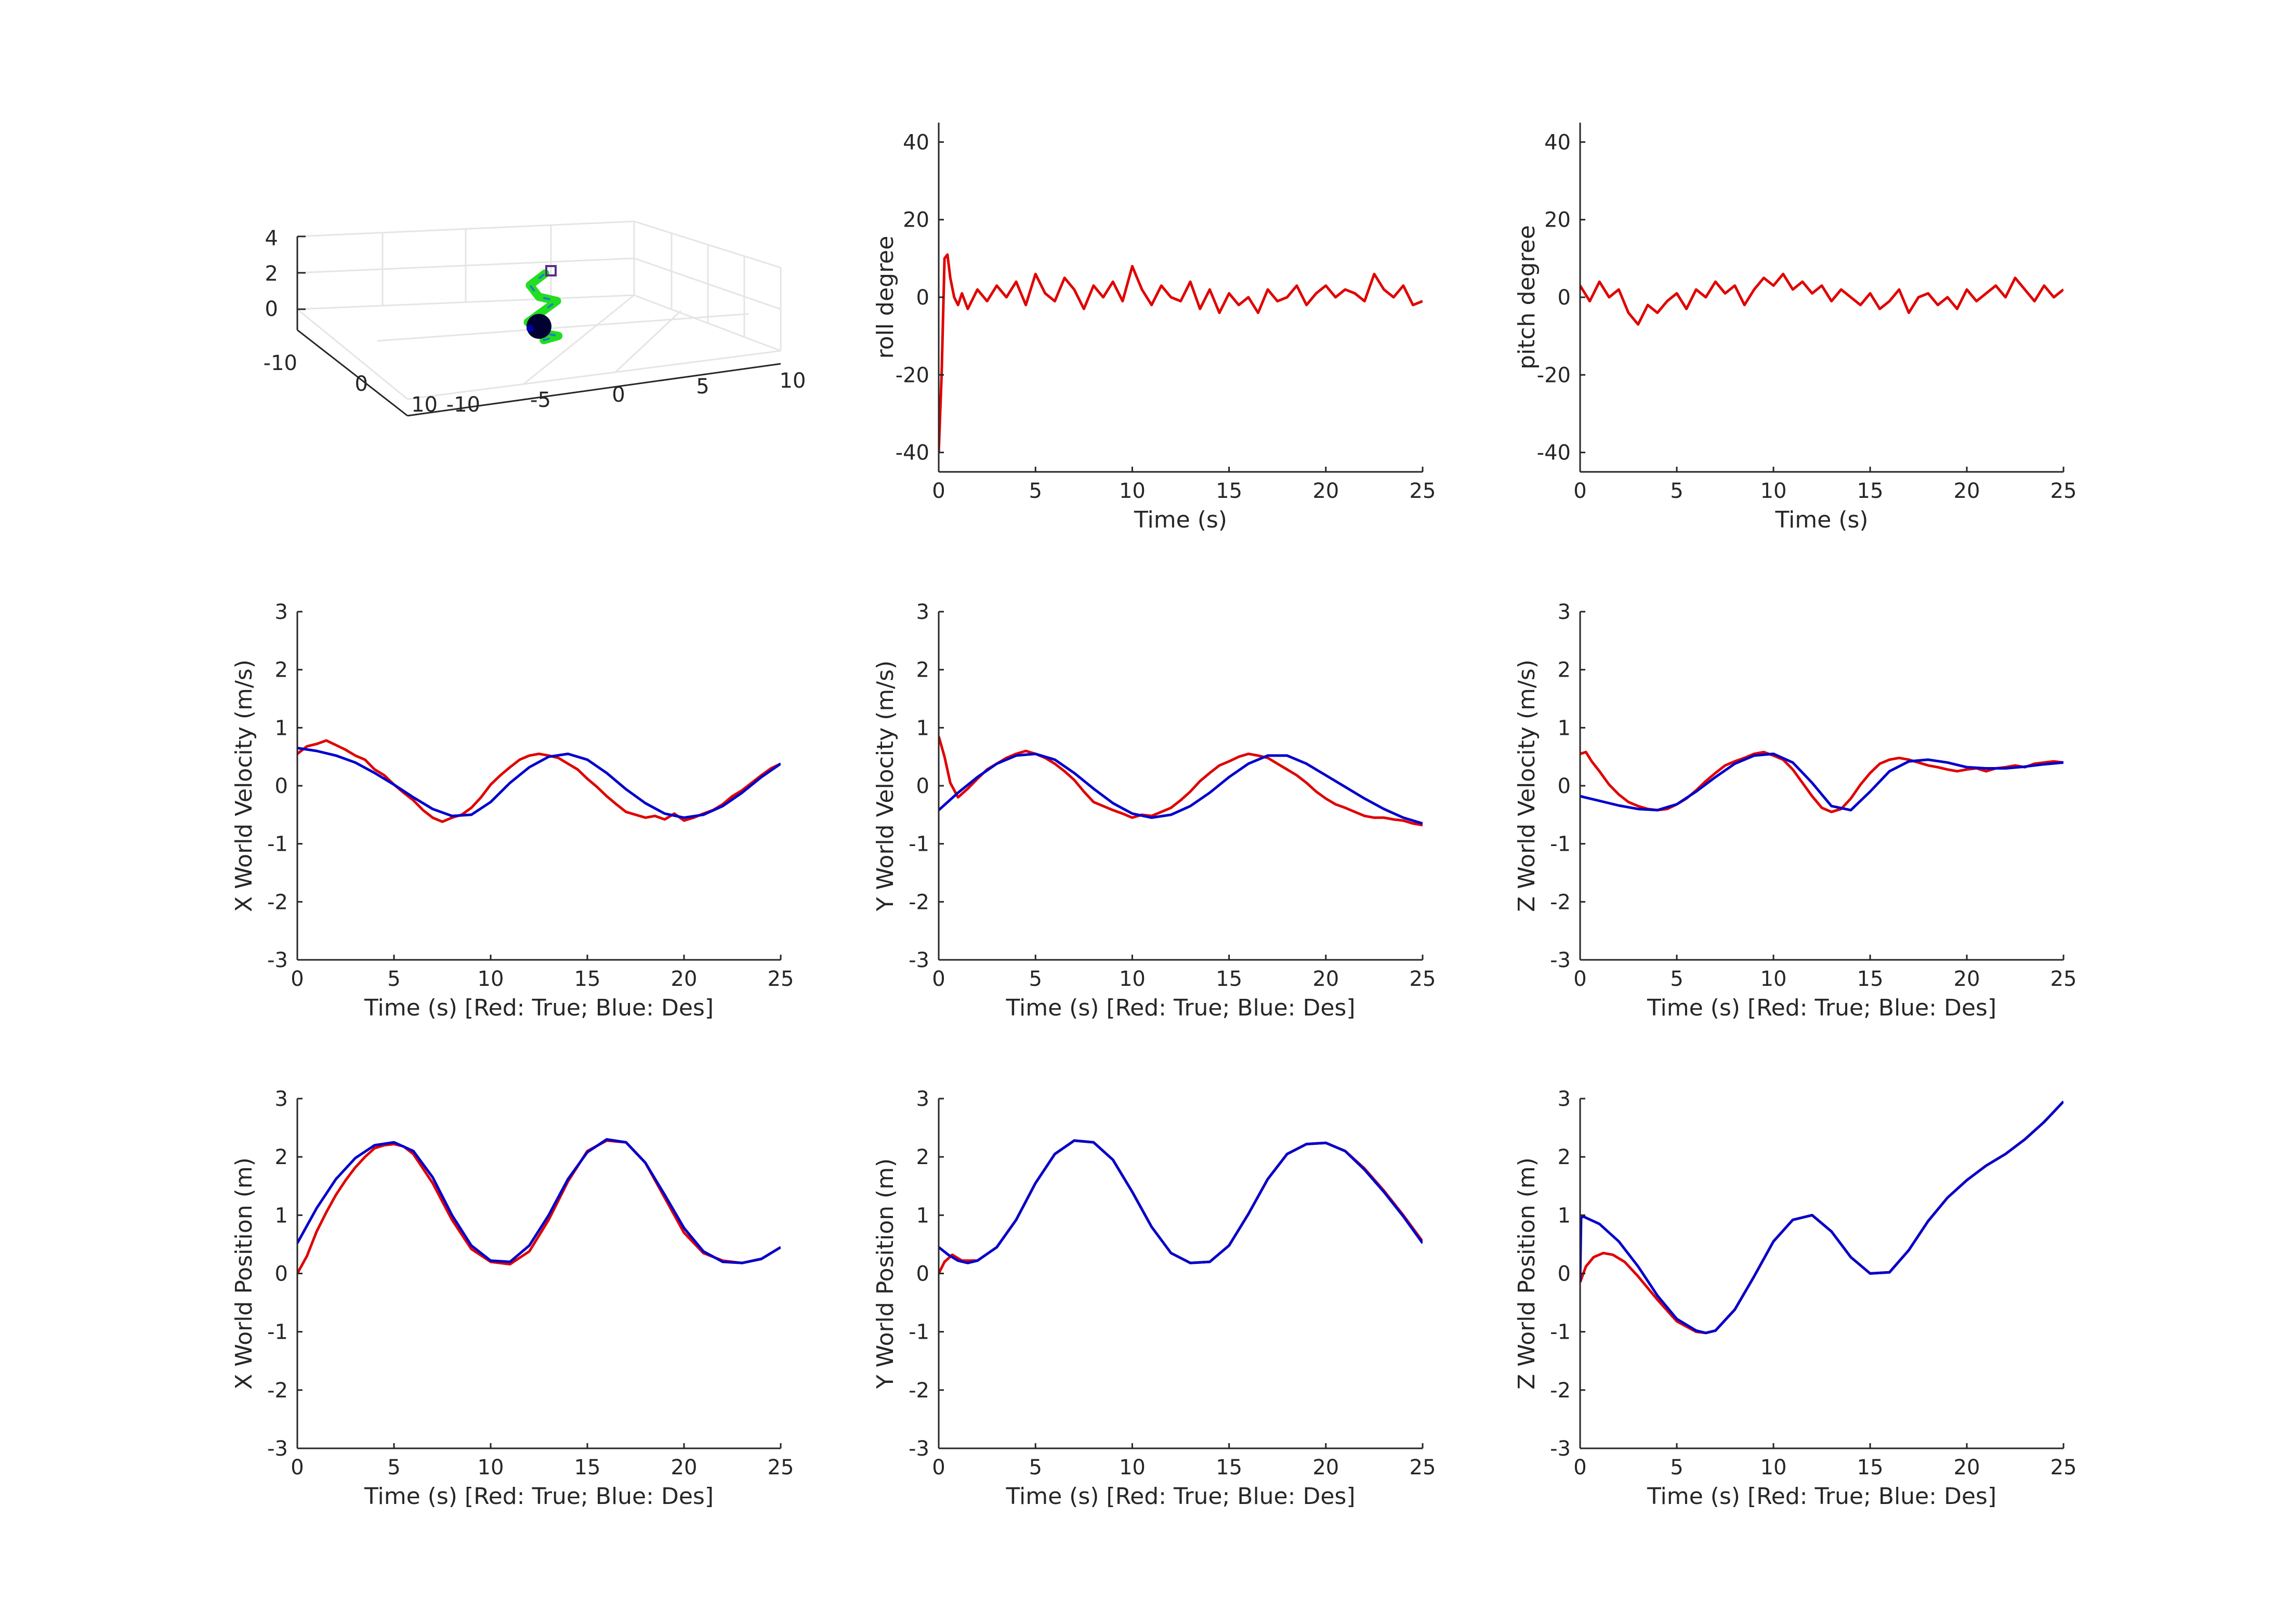 The width and height of the screenshot is (2274, 1624). I want to click on quad-body, so click(539, 326).